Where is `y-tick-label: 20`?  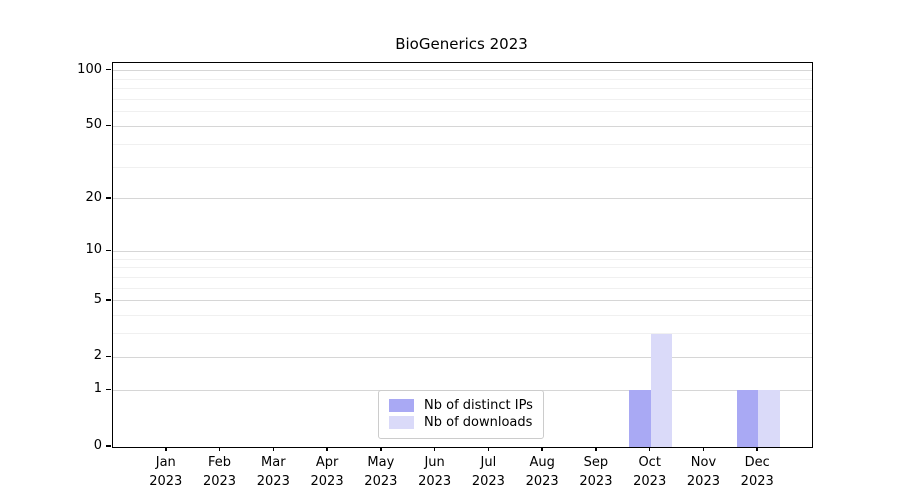
y-tick-label: 20 is located at coordinates (93, 197).